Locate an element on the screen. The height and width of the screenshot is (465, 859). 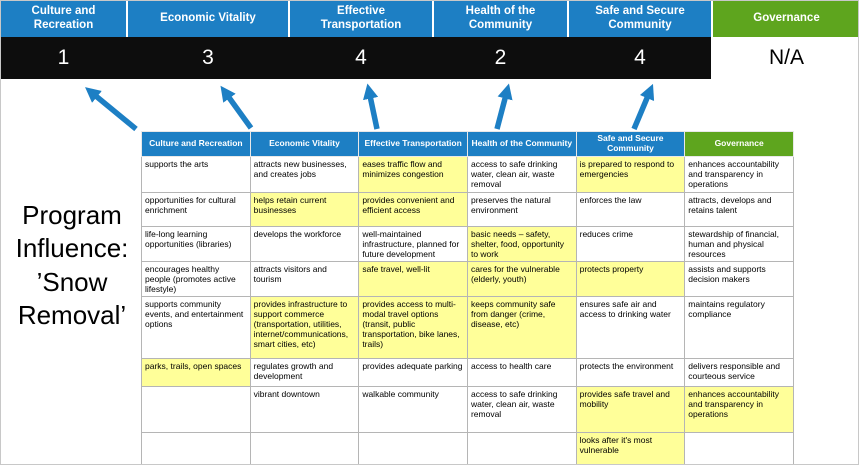
score-effective-transportation: 4 is located at coordinates (361, 57).